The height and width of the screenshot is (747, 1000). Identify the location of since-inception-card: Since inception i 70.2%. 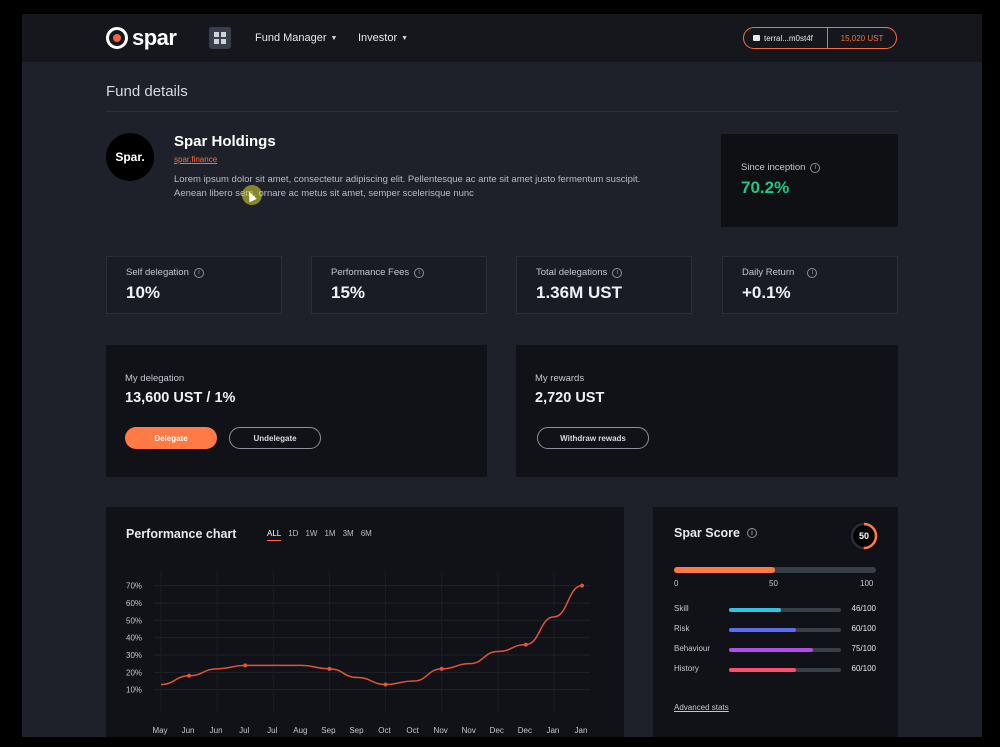
(809, 180).